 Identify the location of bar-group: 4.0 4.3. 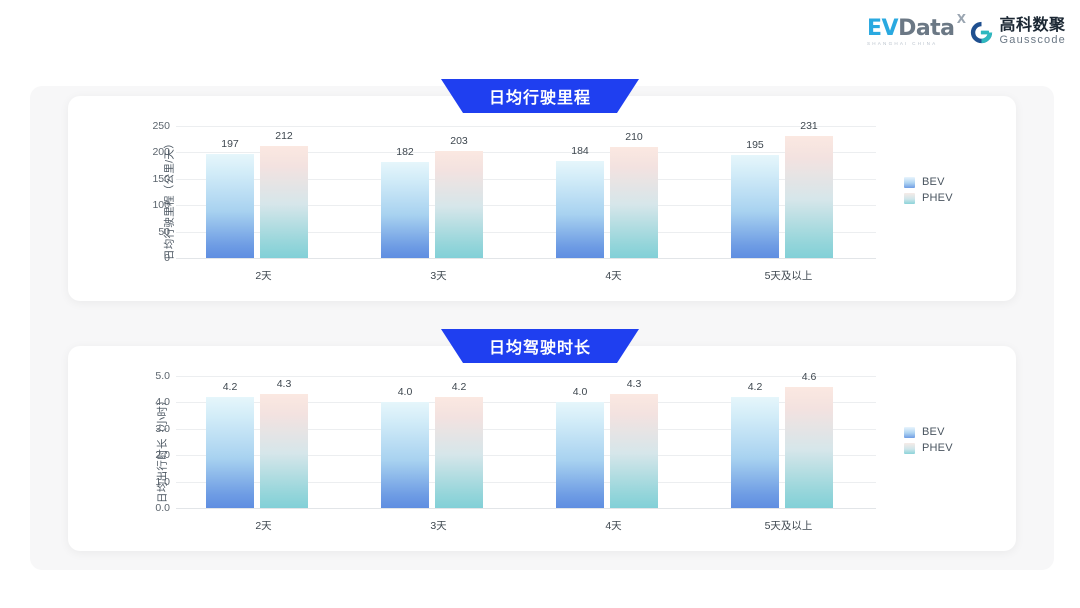
(613, 442).